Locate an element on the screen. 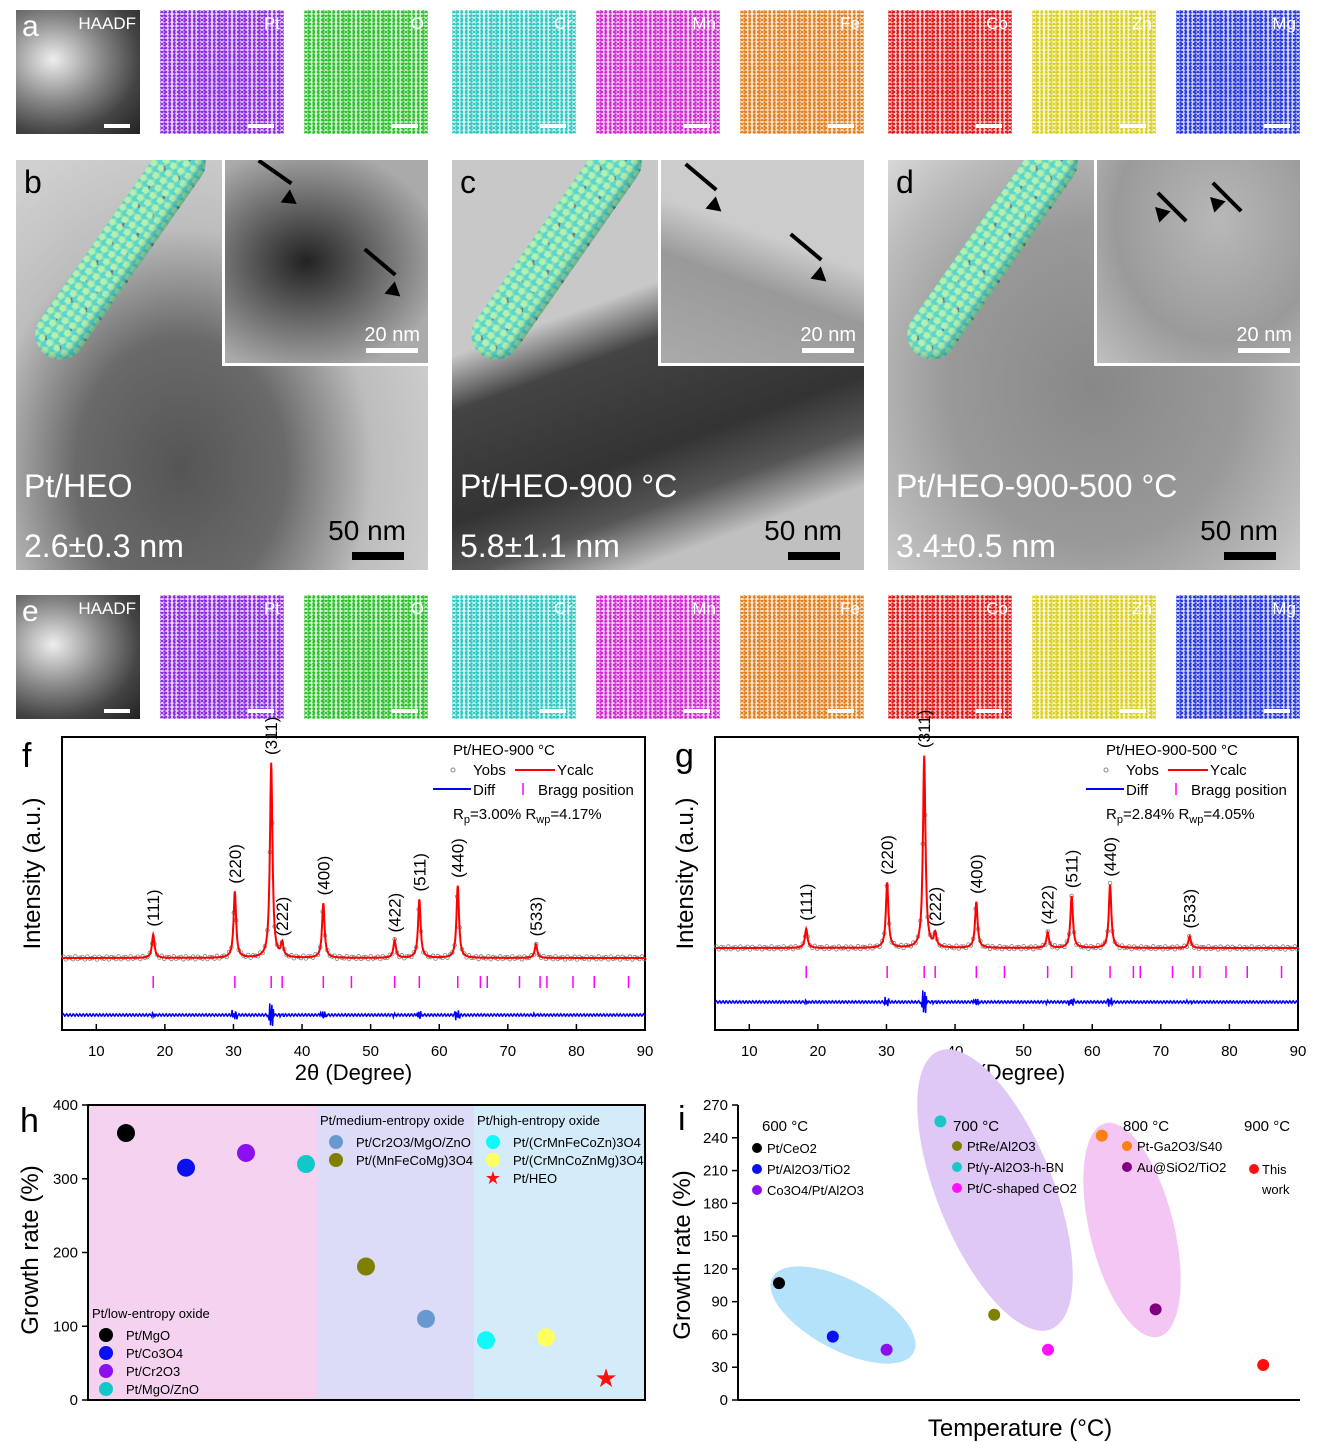  group-region is located at coordinates (559, 1252).